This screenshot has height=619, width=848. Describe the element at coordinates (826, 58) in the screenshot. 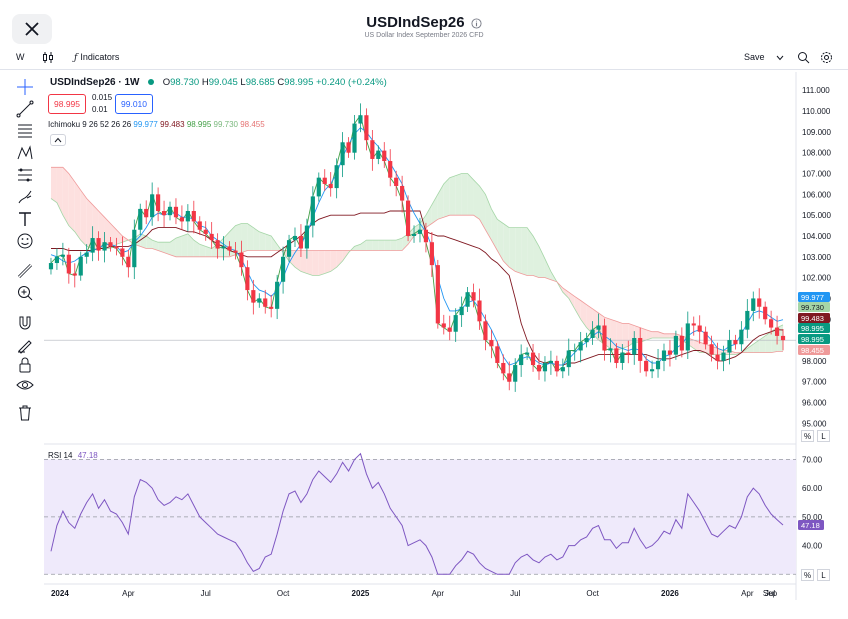

I see `gear-icon` at that location.